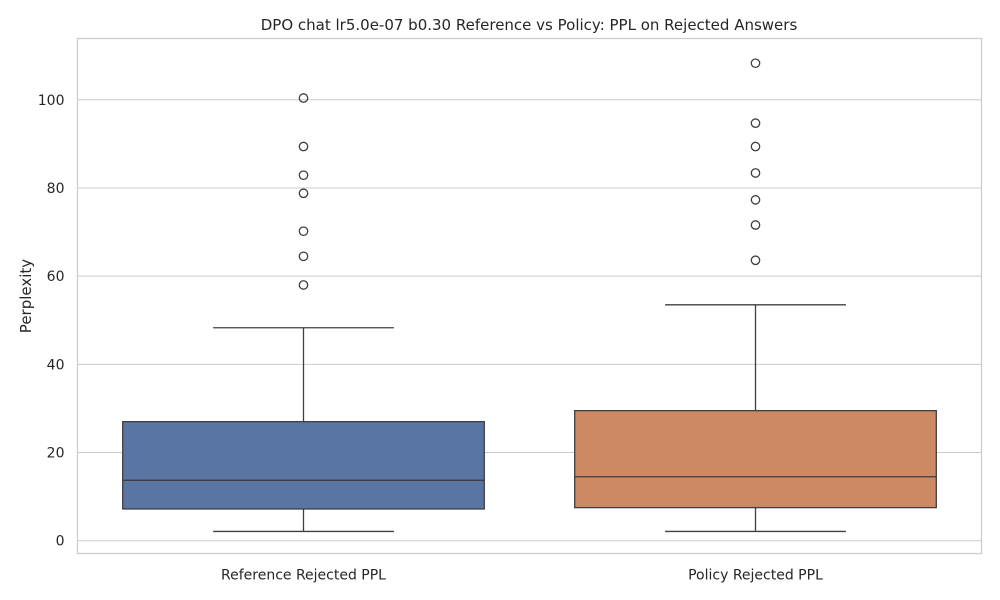 The width and height of the screenshot is (1000, 600). Describe the element at coordinates (755, 576) in the screenshot. I see `x-tick-label: Policy Rejected PPL` at that location.